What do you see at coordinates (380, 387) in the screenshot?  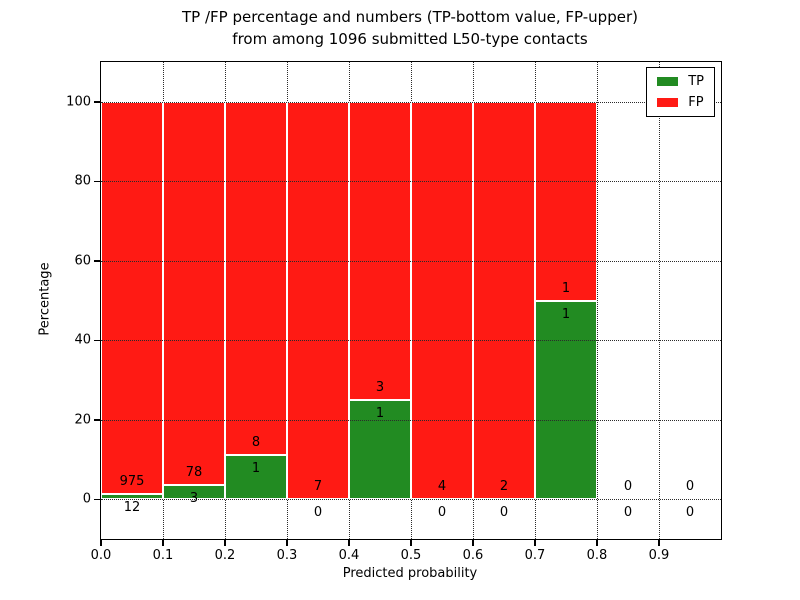 I see `fp-count-label: 3` at bounding box center [380, 387].